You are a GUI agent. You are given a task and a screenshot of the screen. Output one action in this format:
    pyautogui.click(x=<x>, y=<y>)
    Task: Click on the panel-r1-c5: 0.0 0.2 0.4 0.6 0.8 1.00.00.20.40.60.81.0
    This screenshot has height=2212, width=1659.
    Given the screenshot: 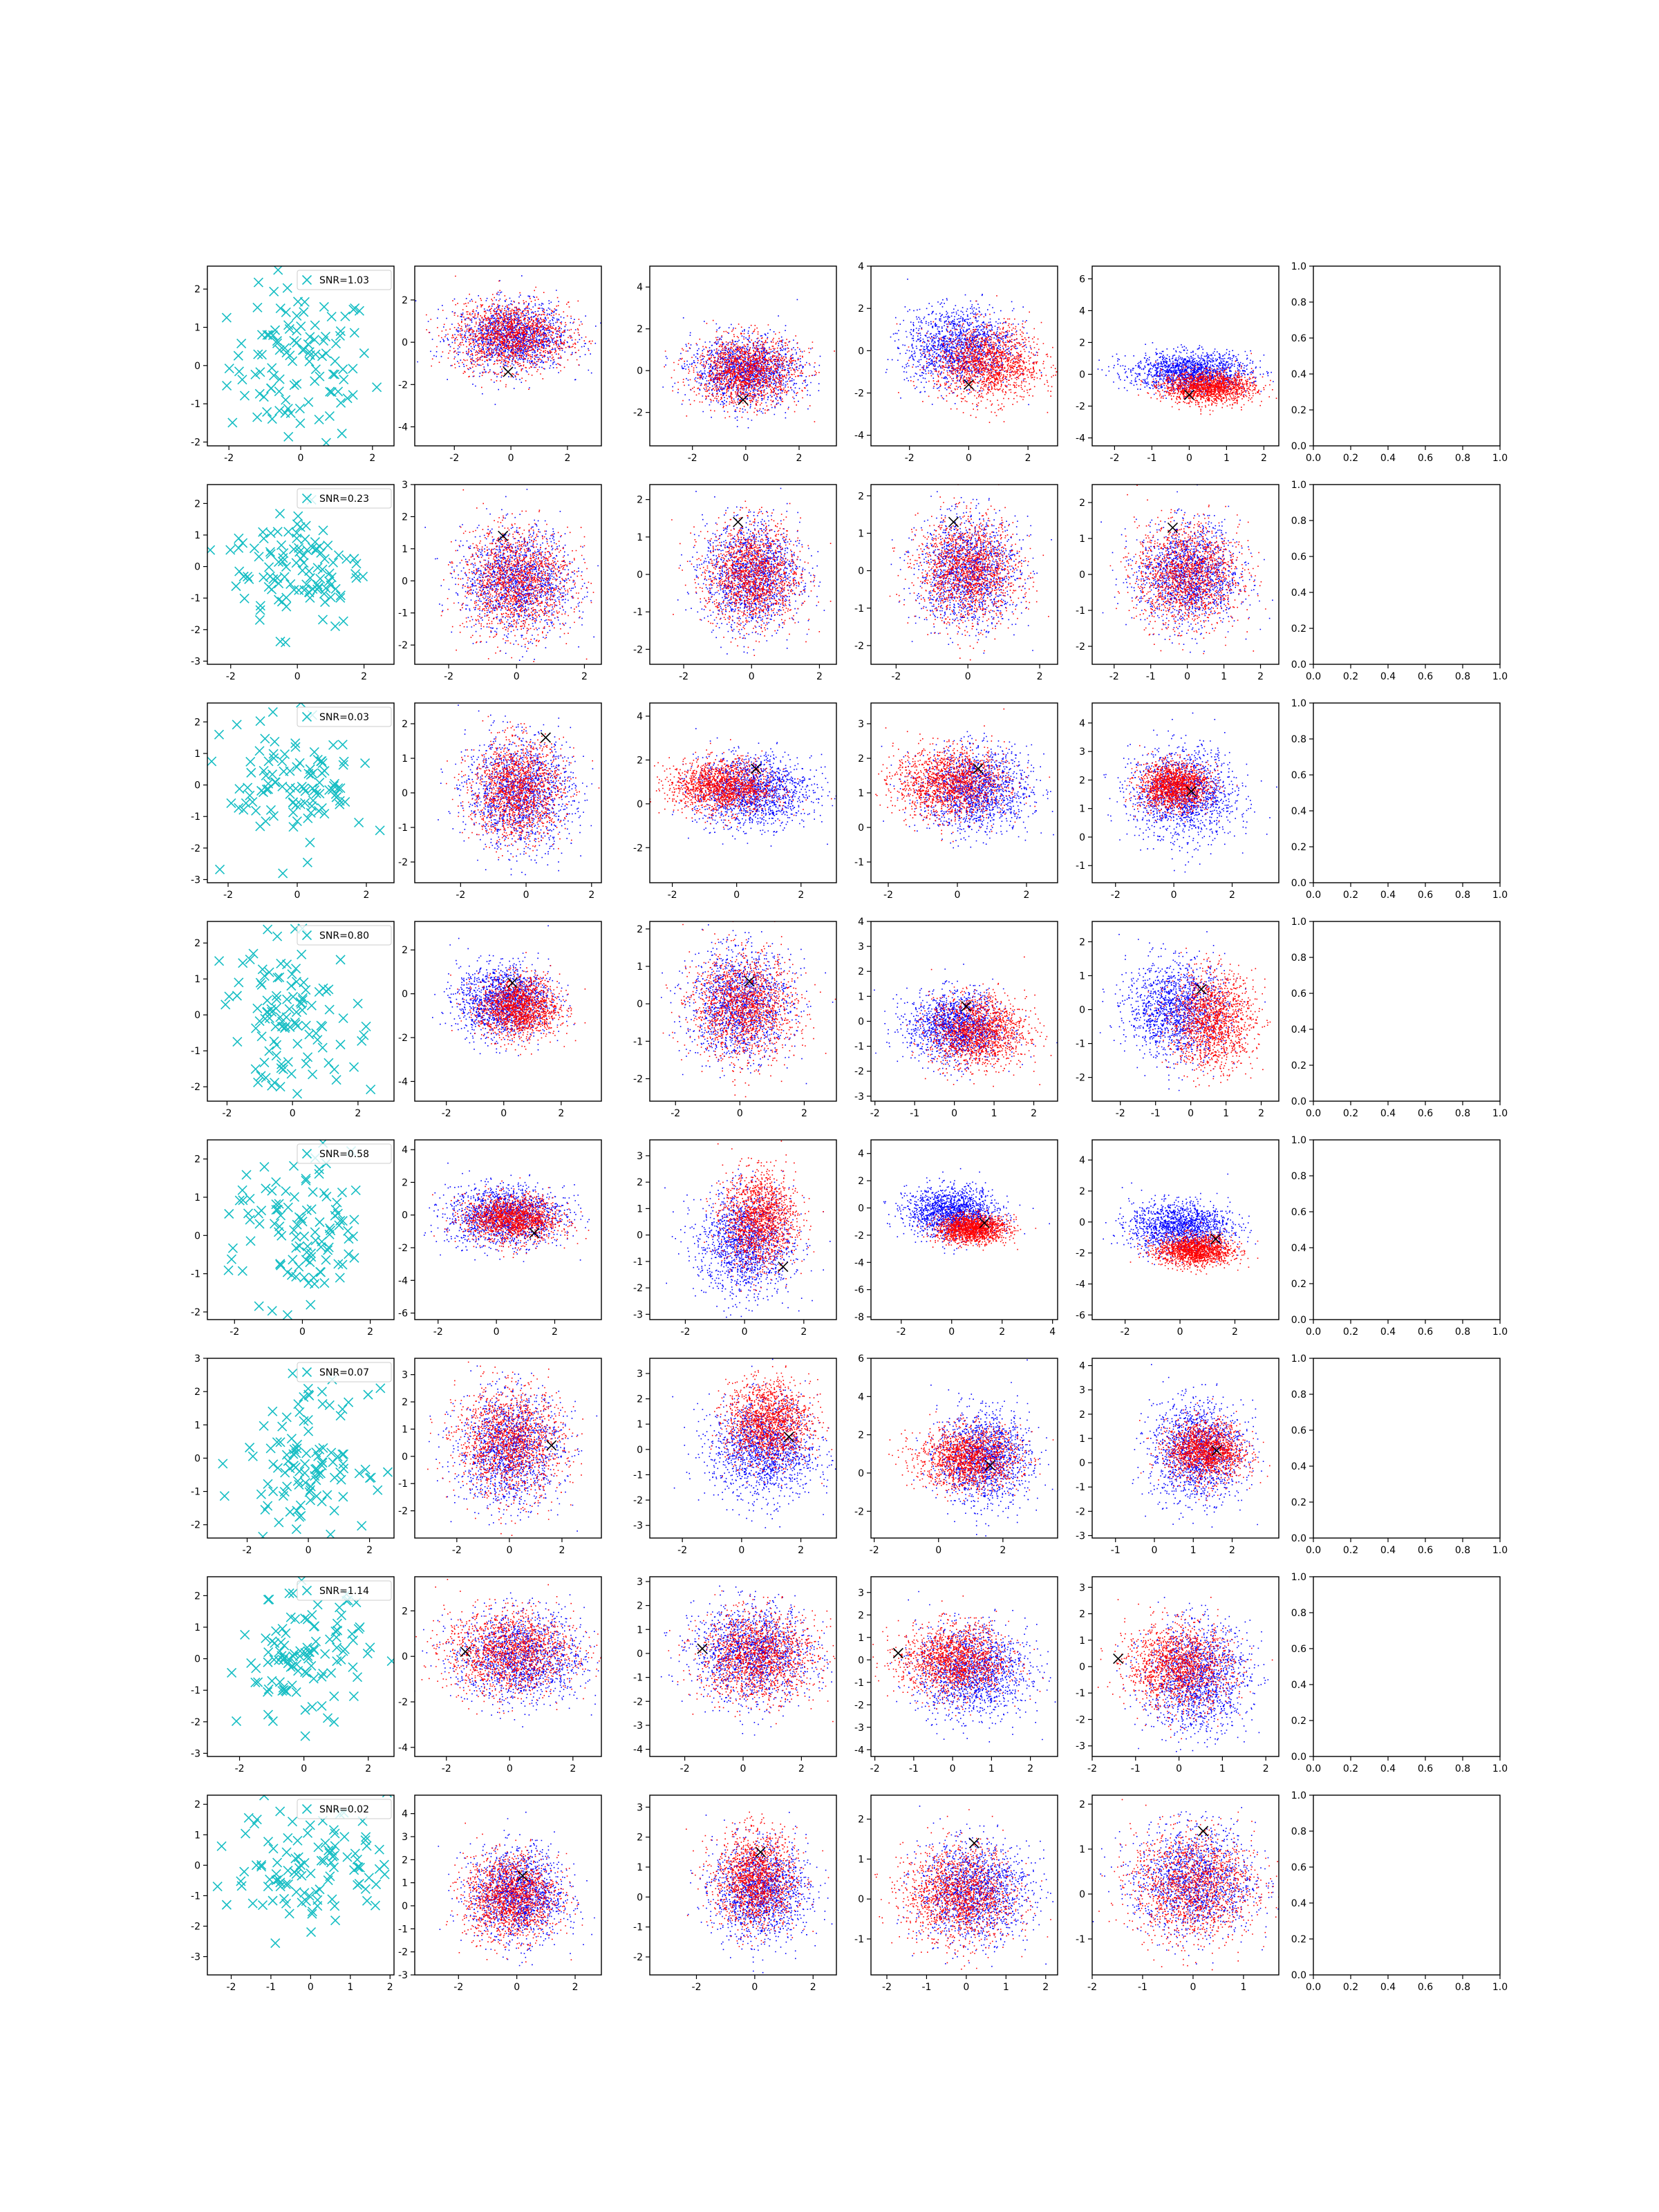 What is the action you would take?
    pyautogui.click(x=1399, y=581)
    